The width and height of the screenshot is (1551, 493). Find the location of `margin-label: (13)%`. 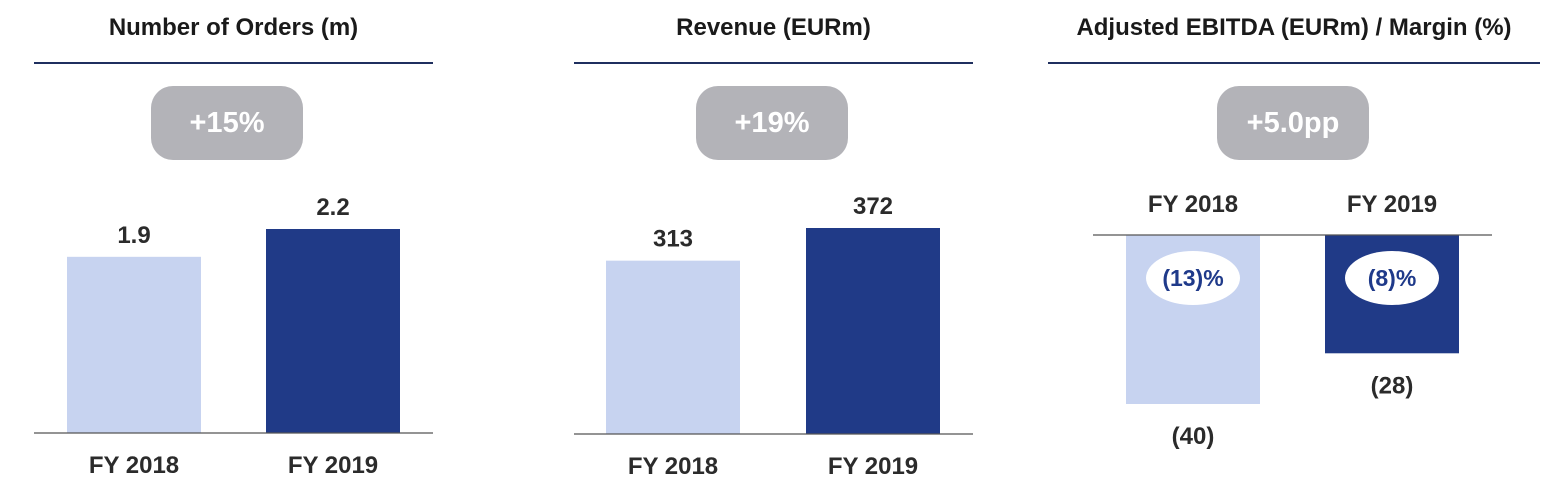

margin-label: (13)% is located at coordinates (1192, 278).